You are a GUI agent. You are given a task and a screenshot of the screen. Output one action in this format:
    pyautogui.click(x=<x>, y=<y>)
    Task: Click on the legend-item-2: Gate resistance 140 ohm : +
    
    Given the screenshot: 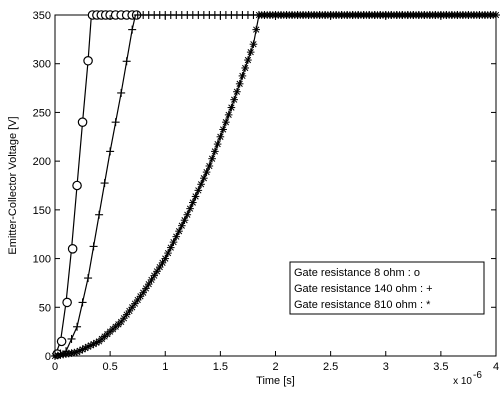 What is the action you would take?
    pyautogui.click(x=363, y=289)
    